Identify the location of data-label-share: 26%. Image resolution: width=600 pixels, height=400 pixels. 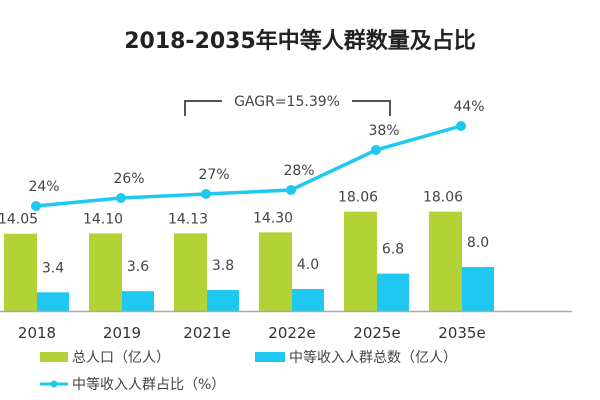
(128, 179).